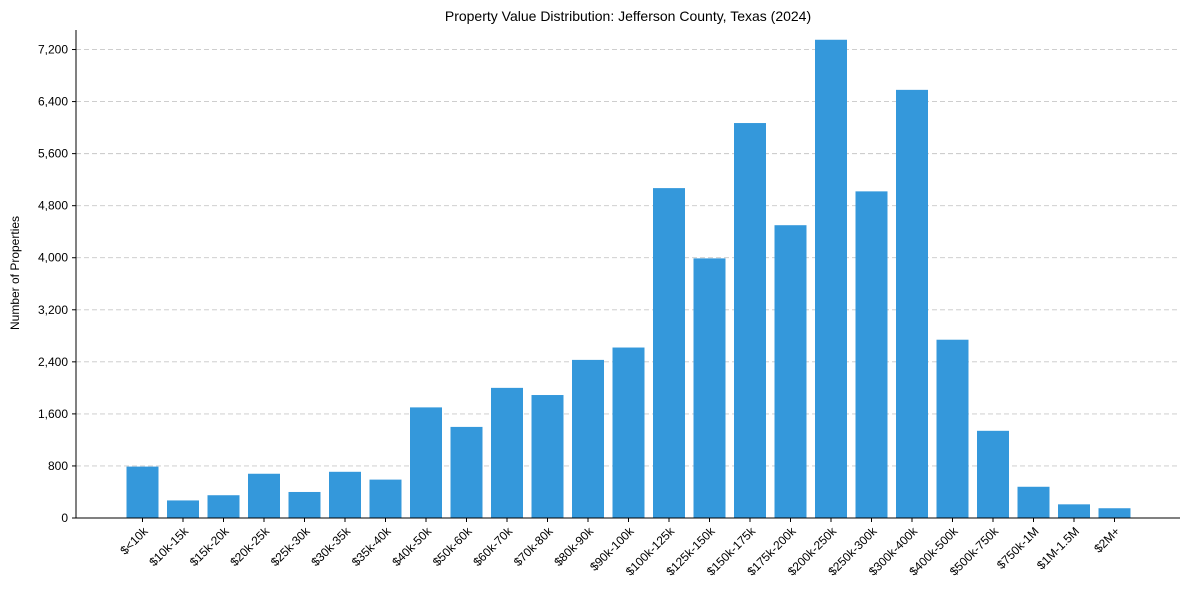  I want to click on x-tick-label: $<10k, so click(134, 541).